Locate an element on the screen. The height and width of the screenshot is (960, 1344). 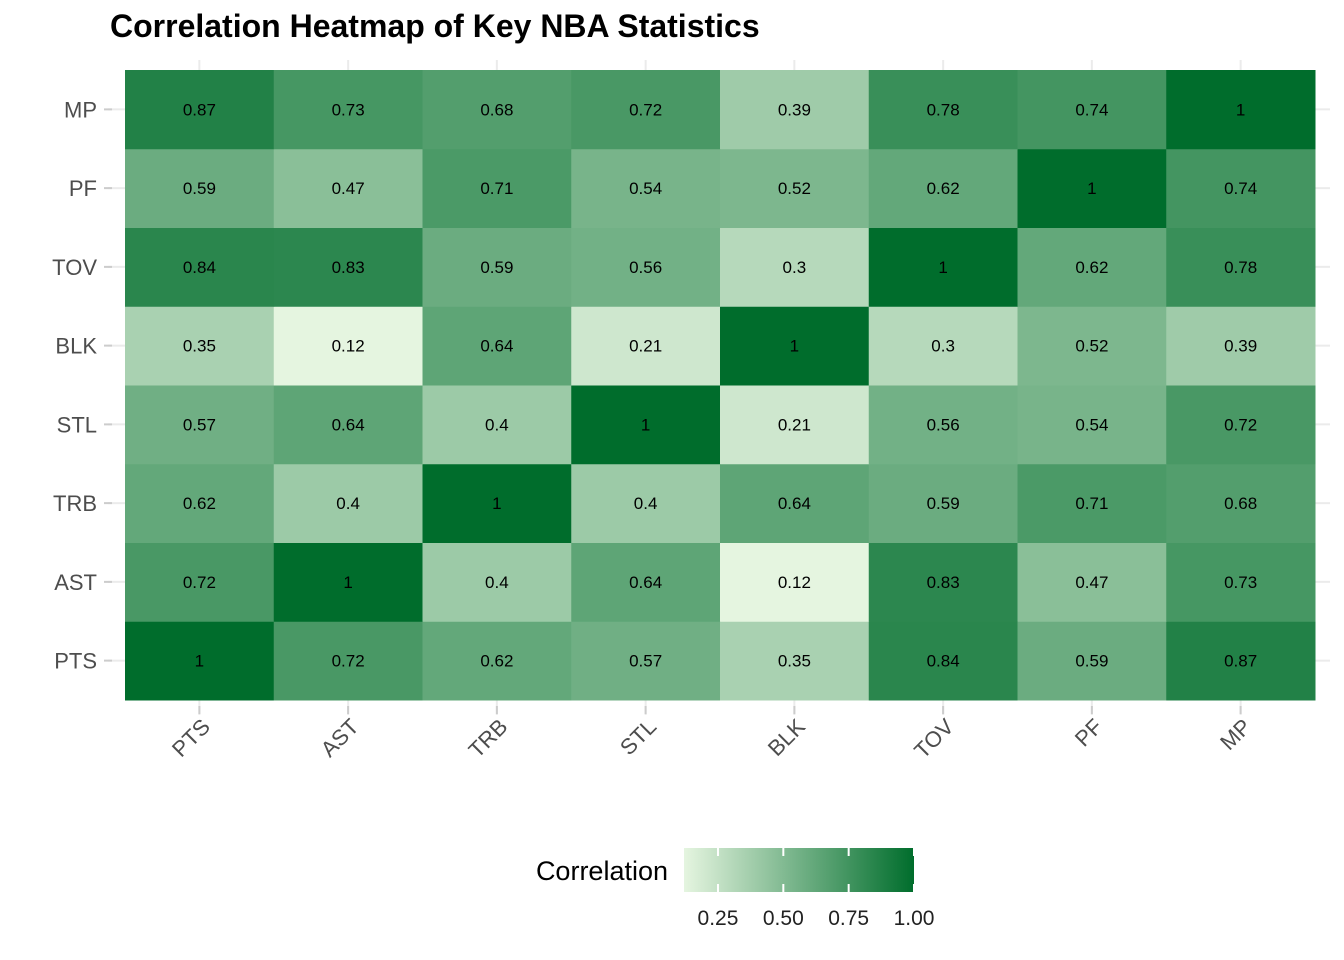
cell-value-label: 0.83 is located at coordinates (943, 582).